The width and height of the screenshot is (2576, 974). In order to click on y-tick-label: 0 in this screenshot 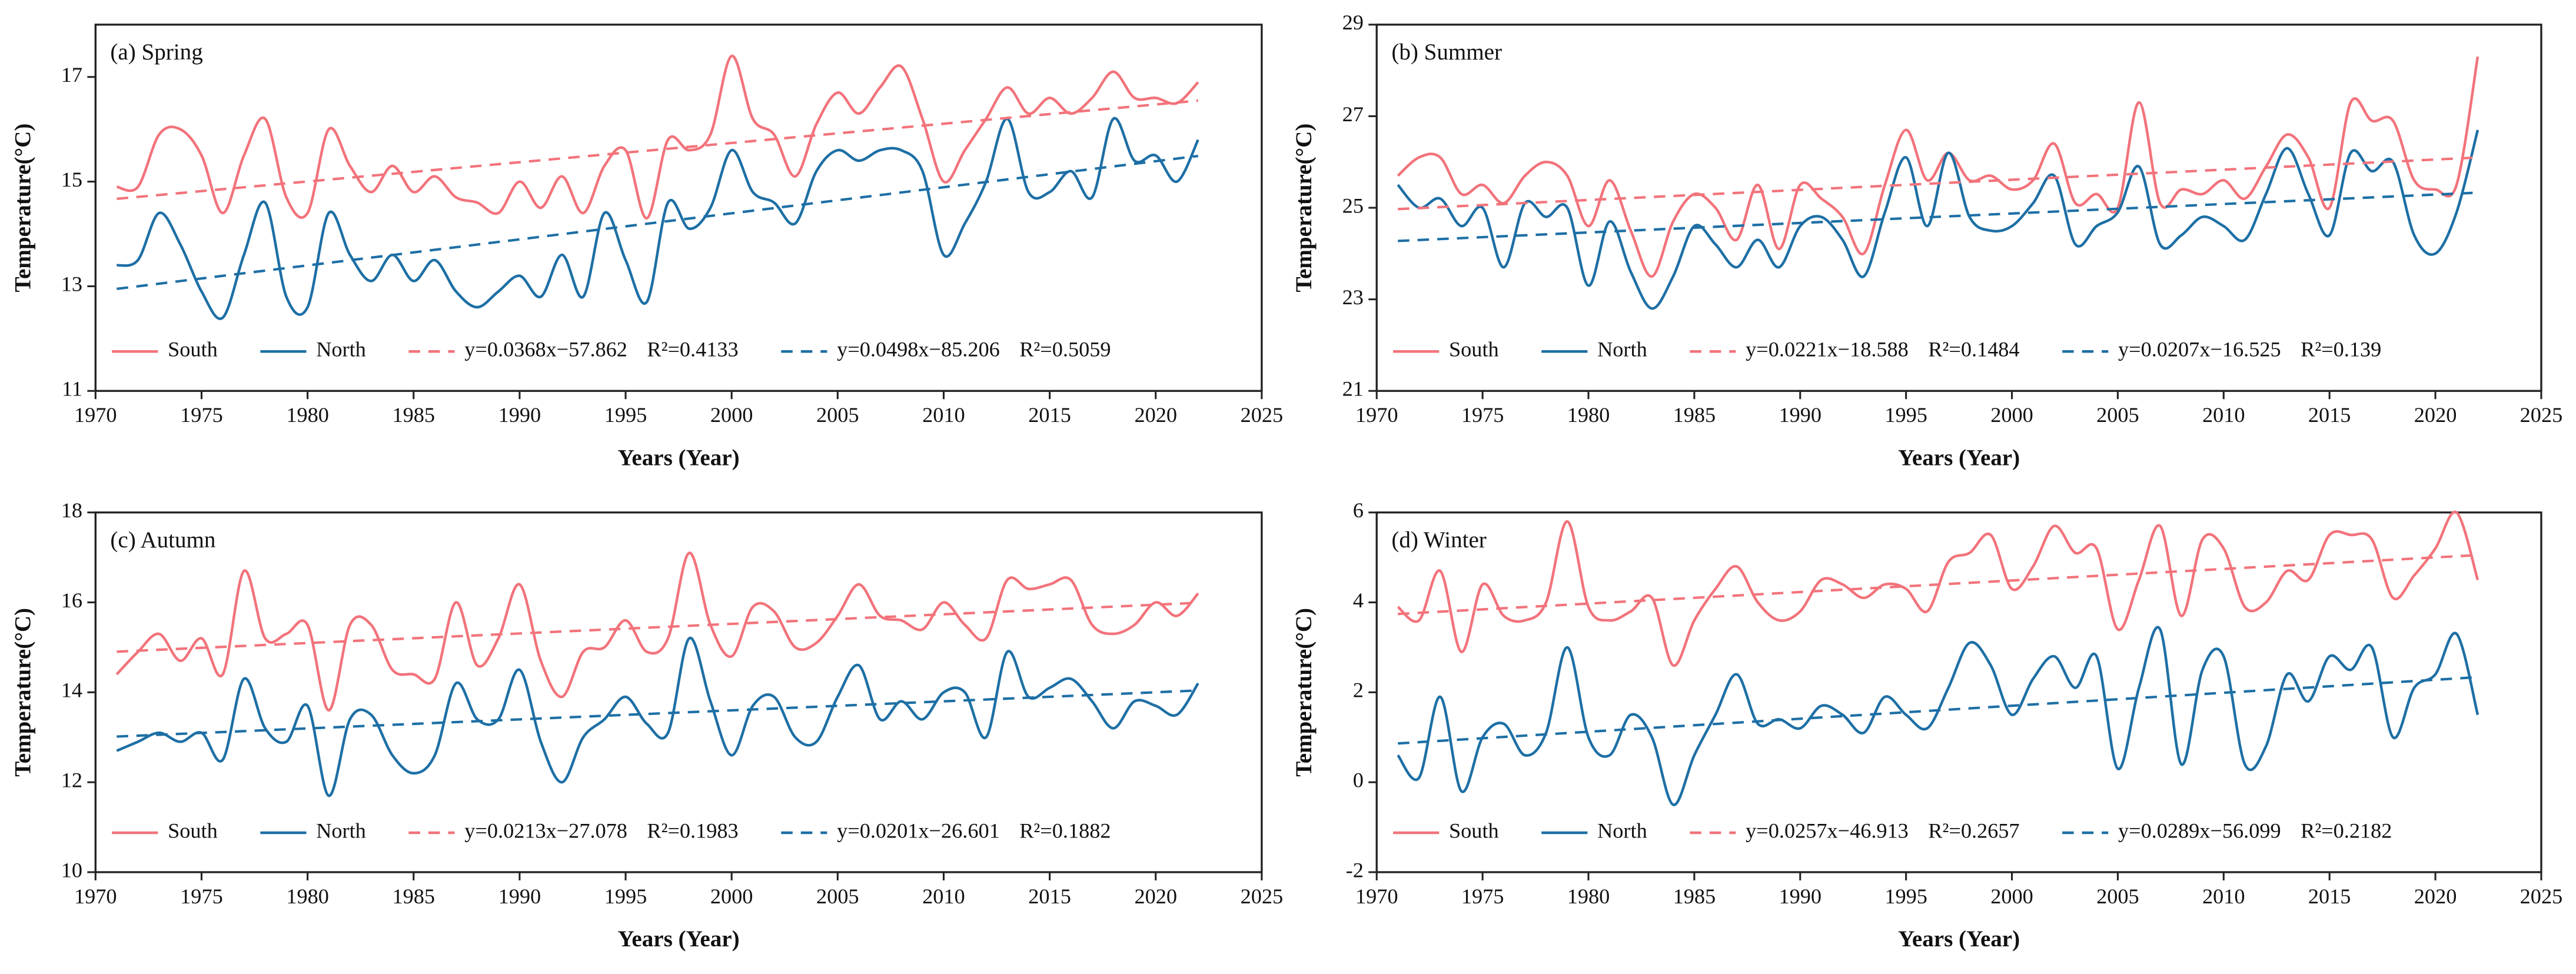, I will do `click(1358, 780)`.